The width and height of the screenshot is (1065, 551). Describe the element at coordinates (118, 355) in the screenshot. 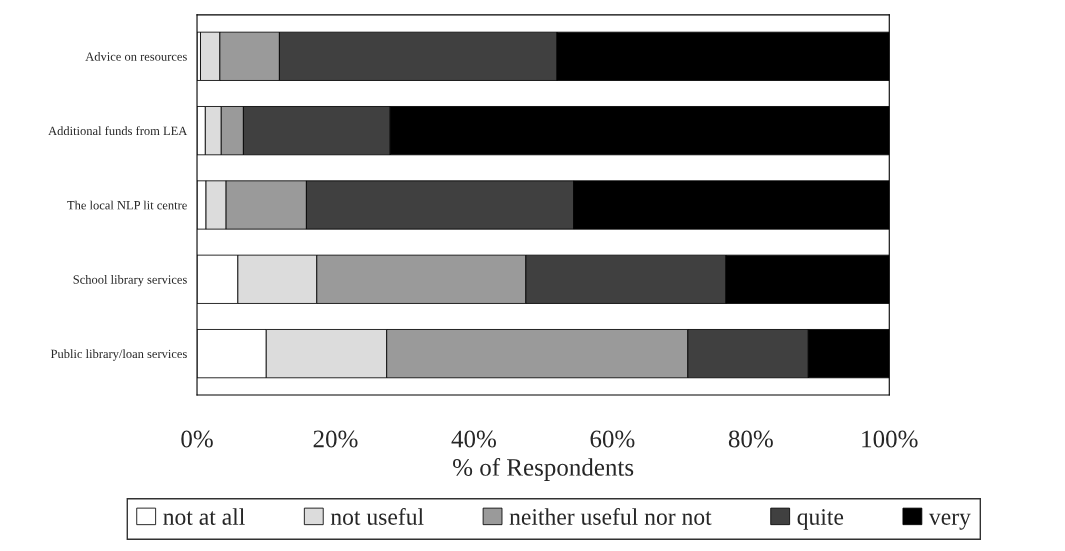

I see `y-tick-label: Public library/loan services` at that location.